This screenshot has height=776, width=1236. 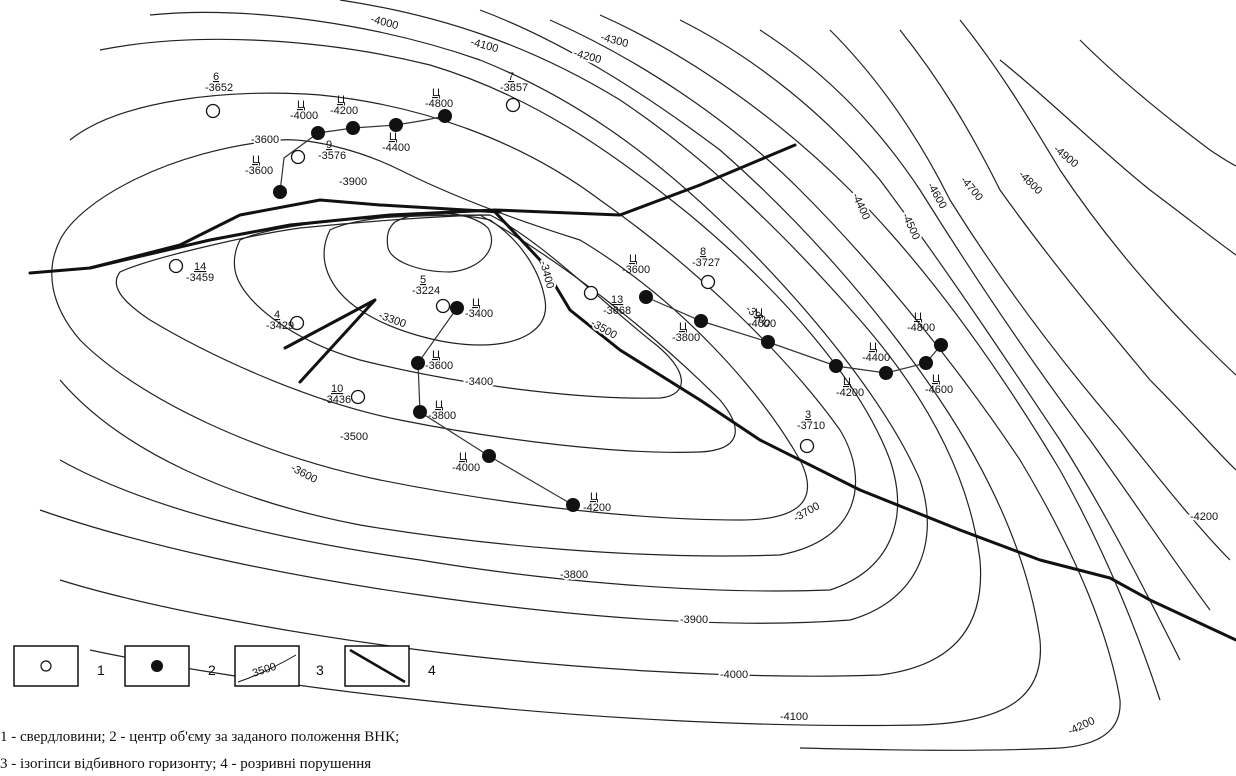 What do you see at coordinates (170, 666) in the screenshot?
I see `legend-item-center: 2` at bounding box center [170, 666].